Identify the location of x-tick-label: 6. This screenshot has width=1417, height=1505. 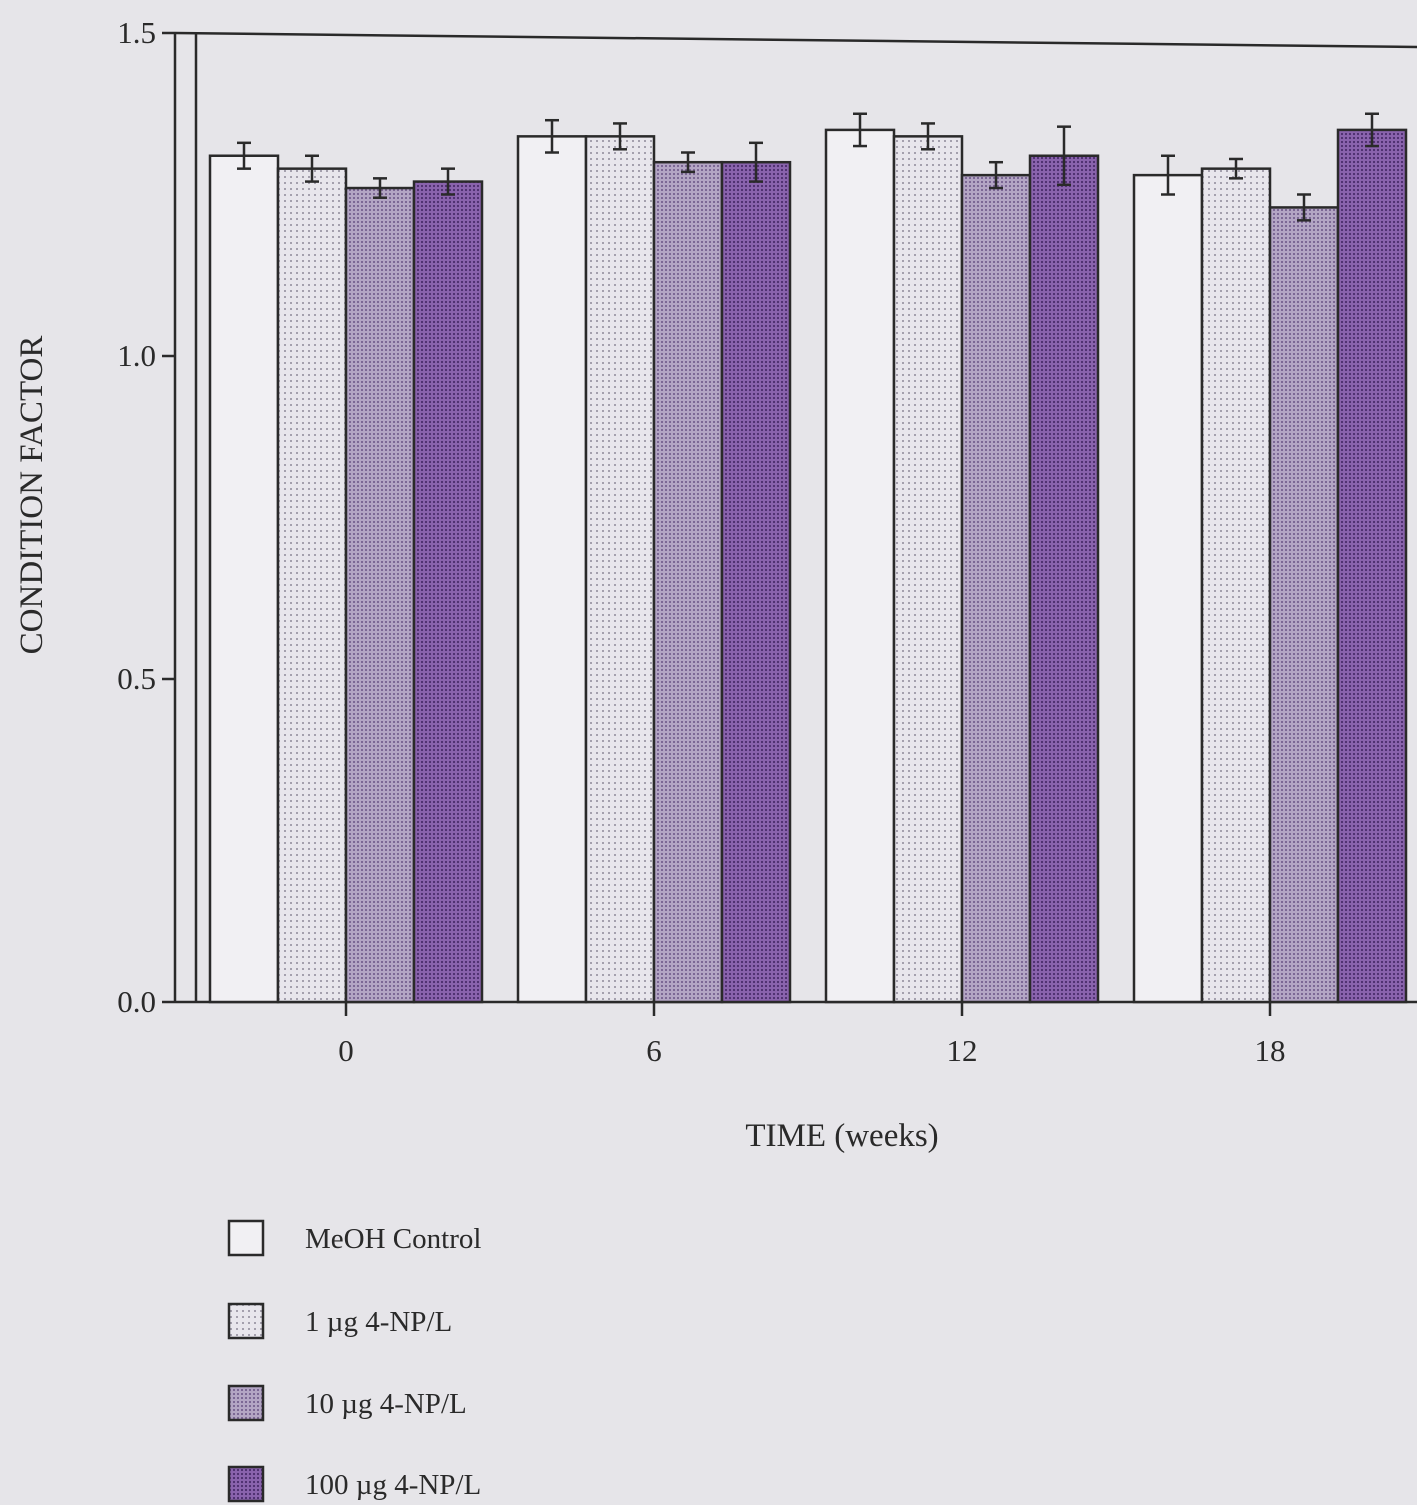
(654, 1050).